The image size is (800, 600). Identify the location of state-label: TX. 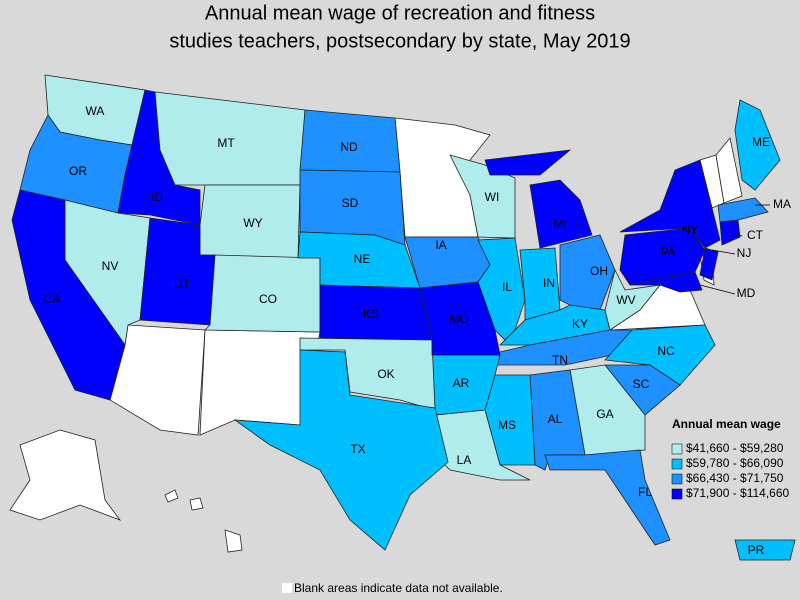
(357, 449).